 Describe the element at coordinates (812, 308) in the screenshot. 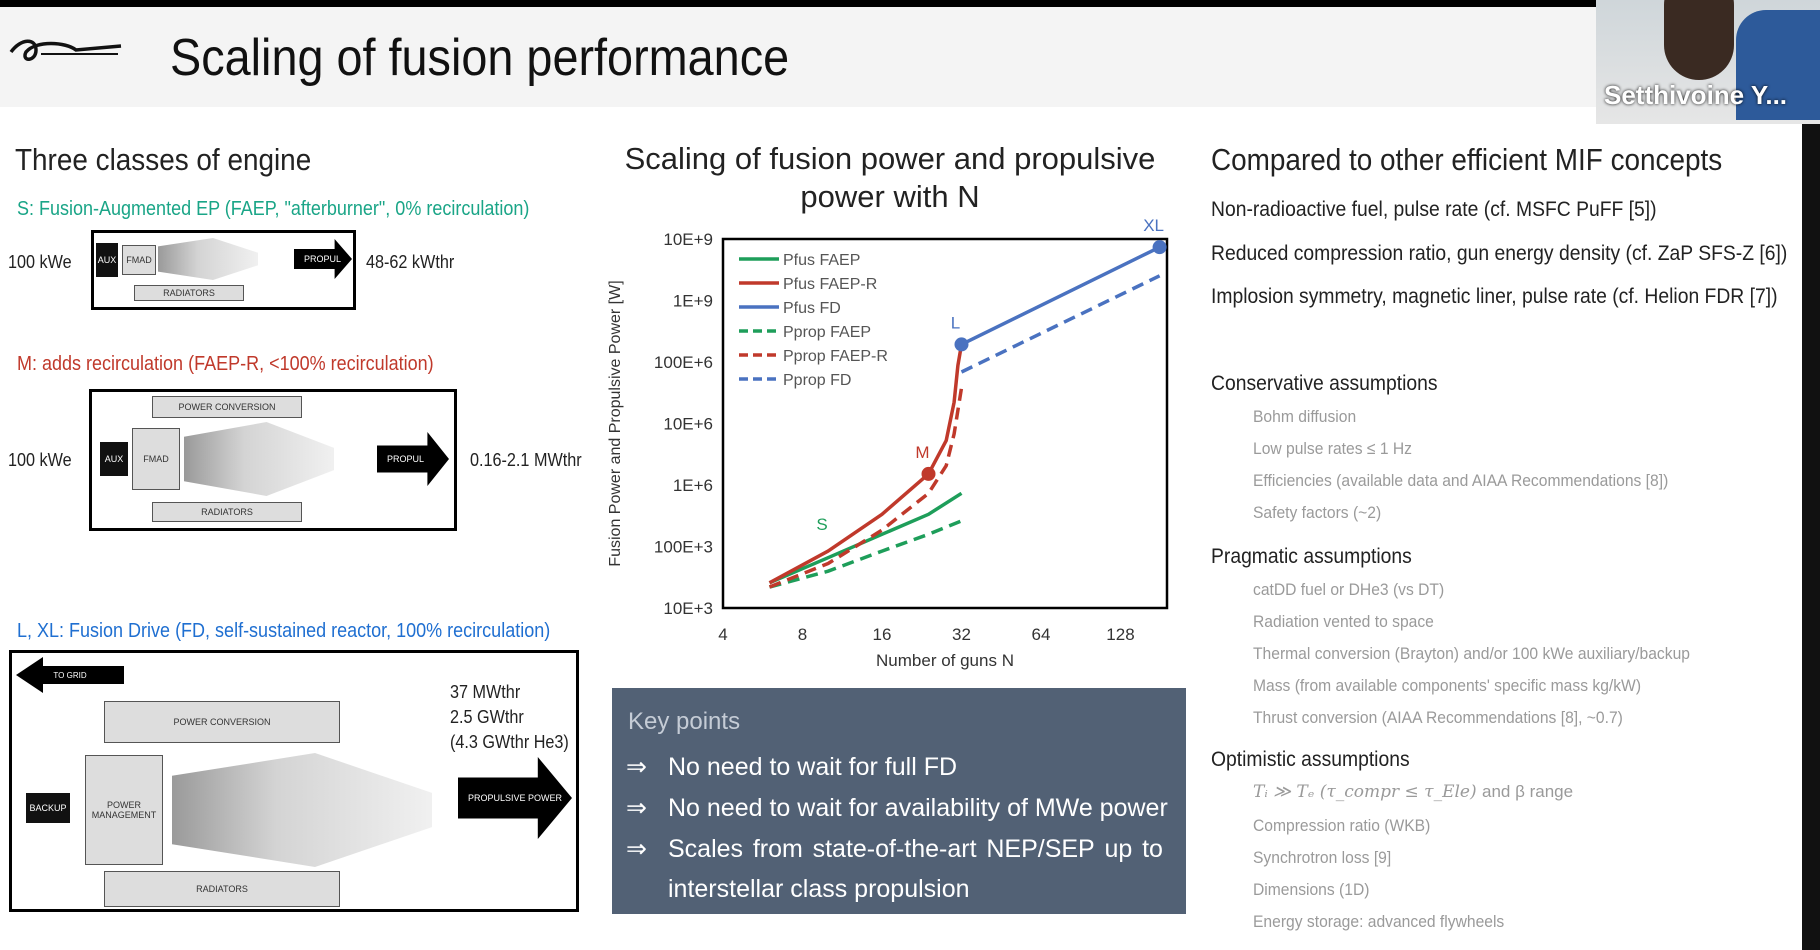

I see `legend-label: Pfus FD` at that location.